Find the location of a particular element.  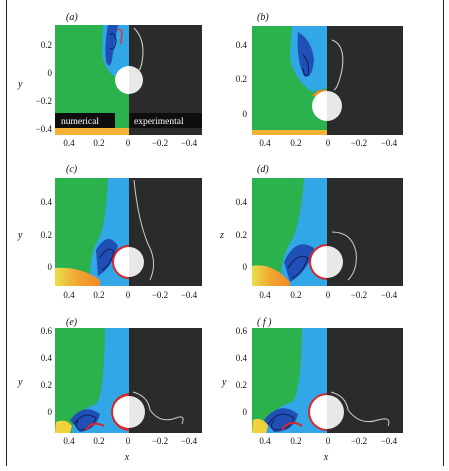

z-axis-label: z is located at coordinates (221, 235).